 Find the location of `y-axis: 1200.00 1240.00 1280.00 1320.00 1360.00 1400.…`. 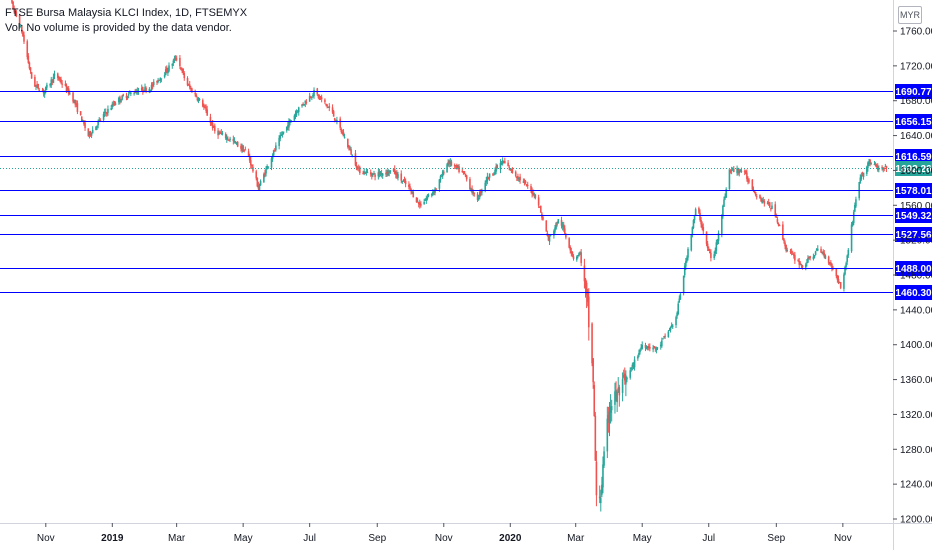

y-axis: 1200.00 1240.00 1280.00 1320.00 1360.00 1400.… is located at coordinates (912, 275).